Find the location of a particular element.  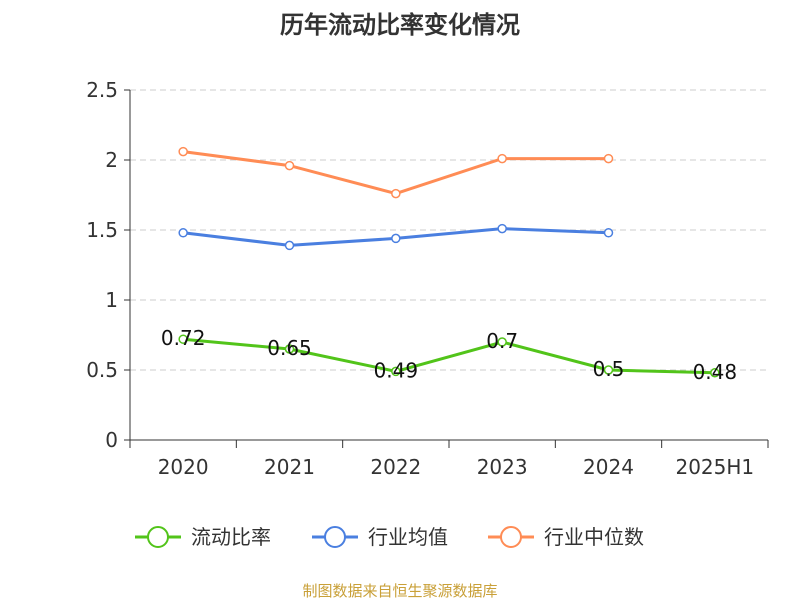

y-tick-label: 2.5 is located at coordinates (102, 90).